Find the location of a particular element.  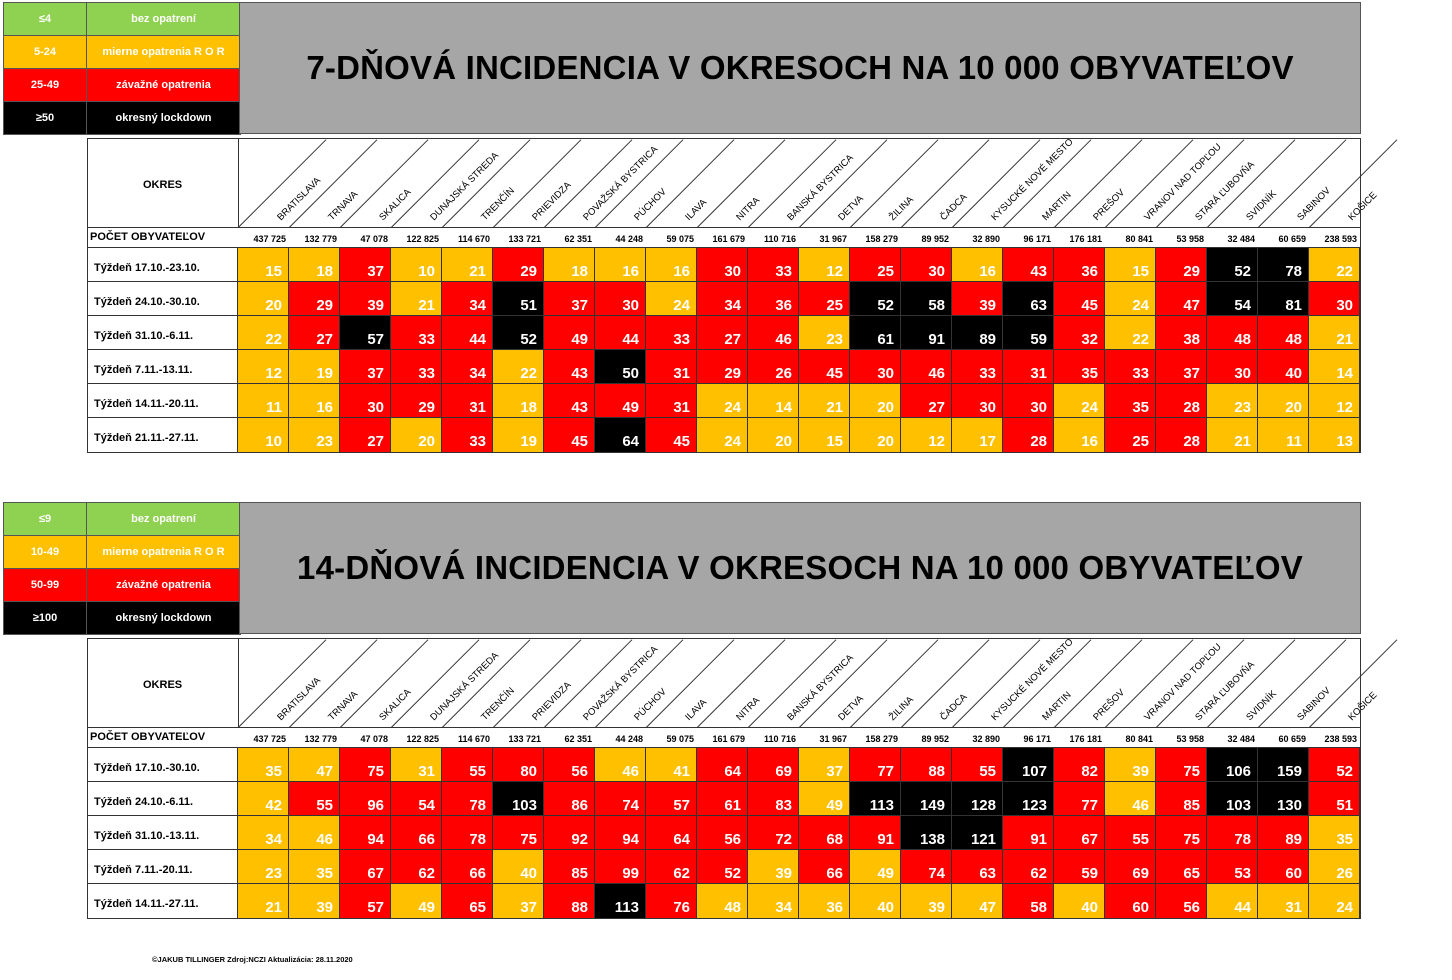

week-label: Týždeň 31.10.-6.11. is located at coordinates (163, 333).